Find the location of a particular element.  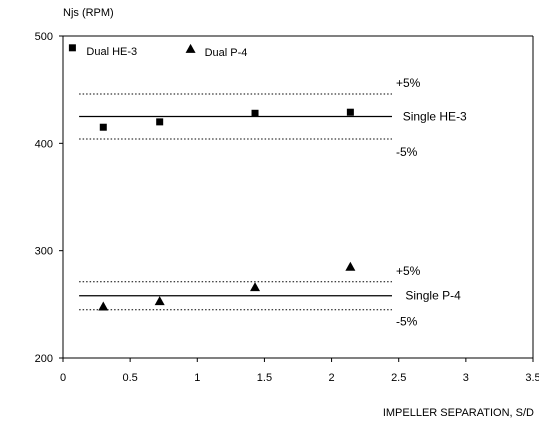

x-tick-label: 2 is located at coordinates (332, 378).